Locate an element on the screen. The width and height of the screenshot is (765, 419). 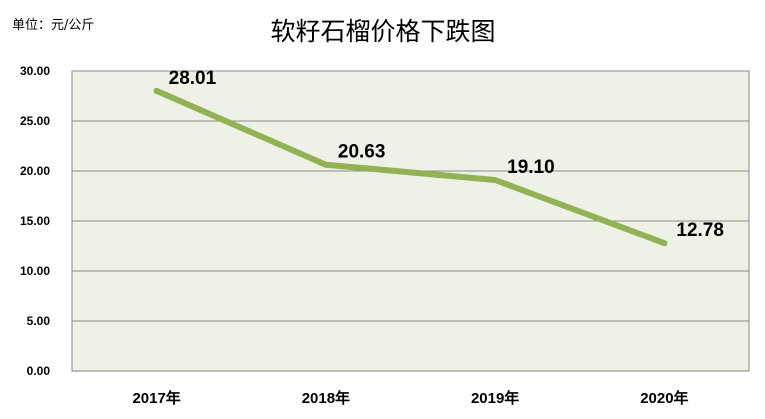
data-label: 12.78 is located at coordinates (700, 230).